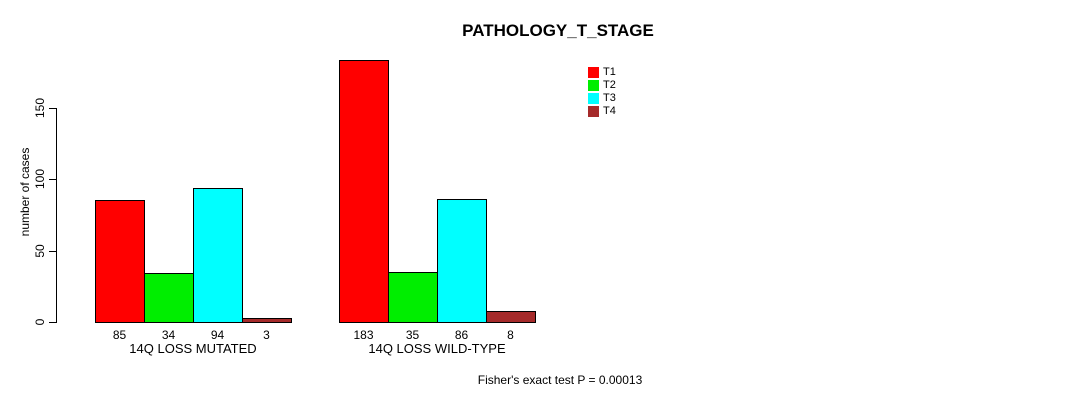  I want to click on y-axis-label: number of cases, so click(25, 192).